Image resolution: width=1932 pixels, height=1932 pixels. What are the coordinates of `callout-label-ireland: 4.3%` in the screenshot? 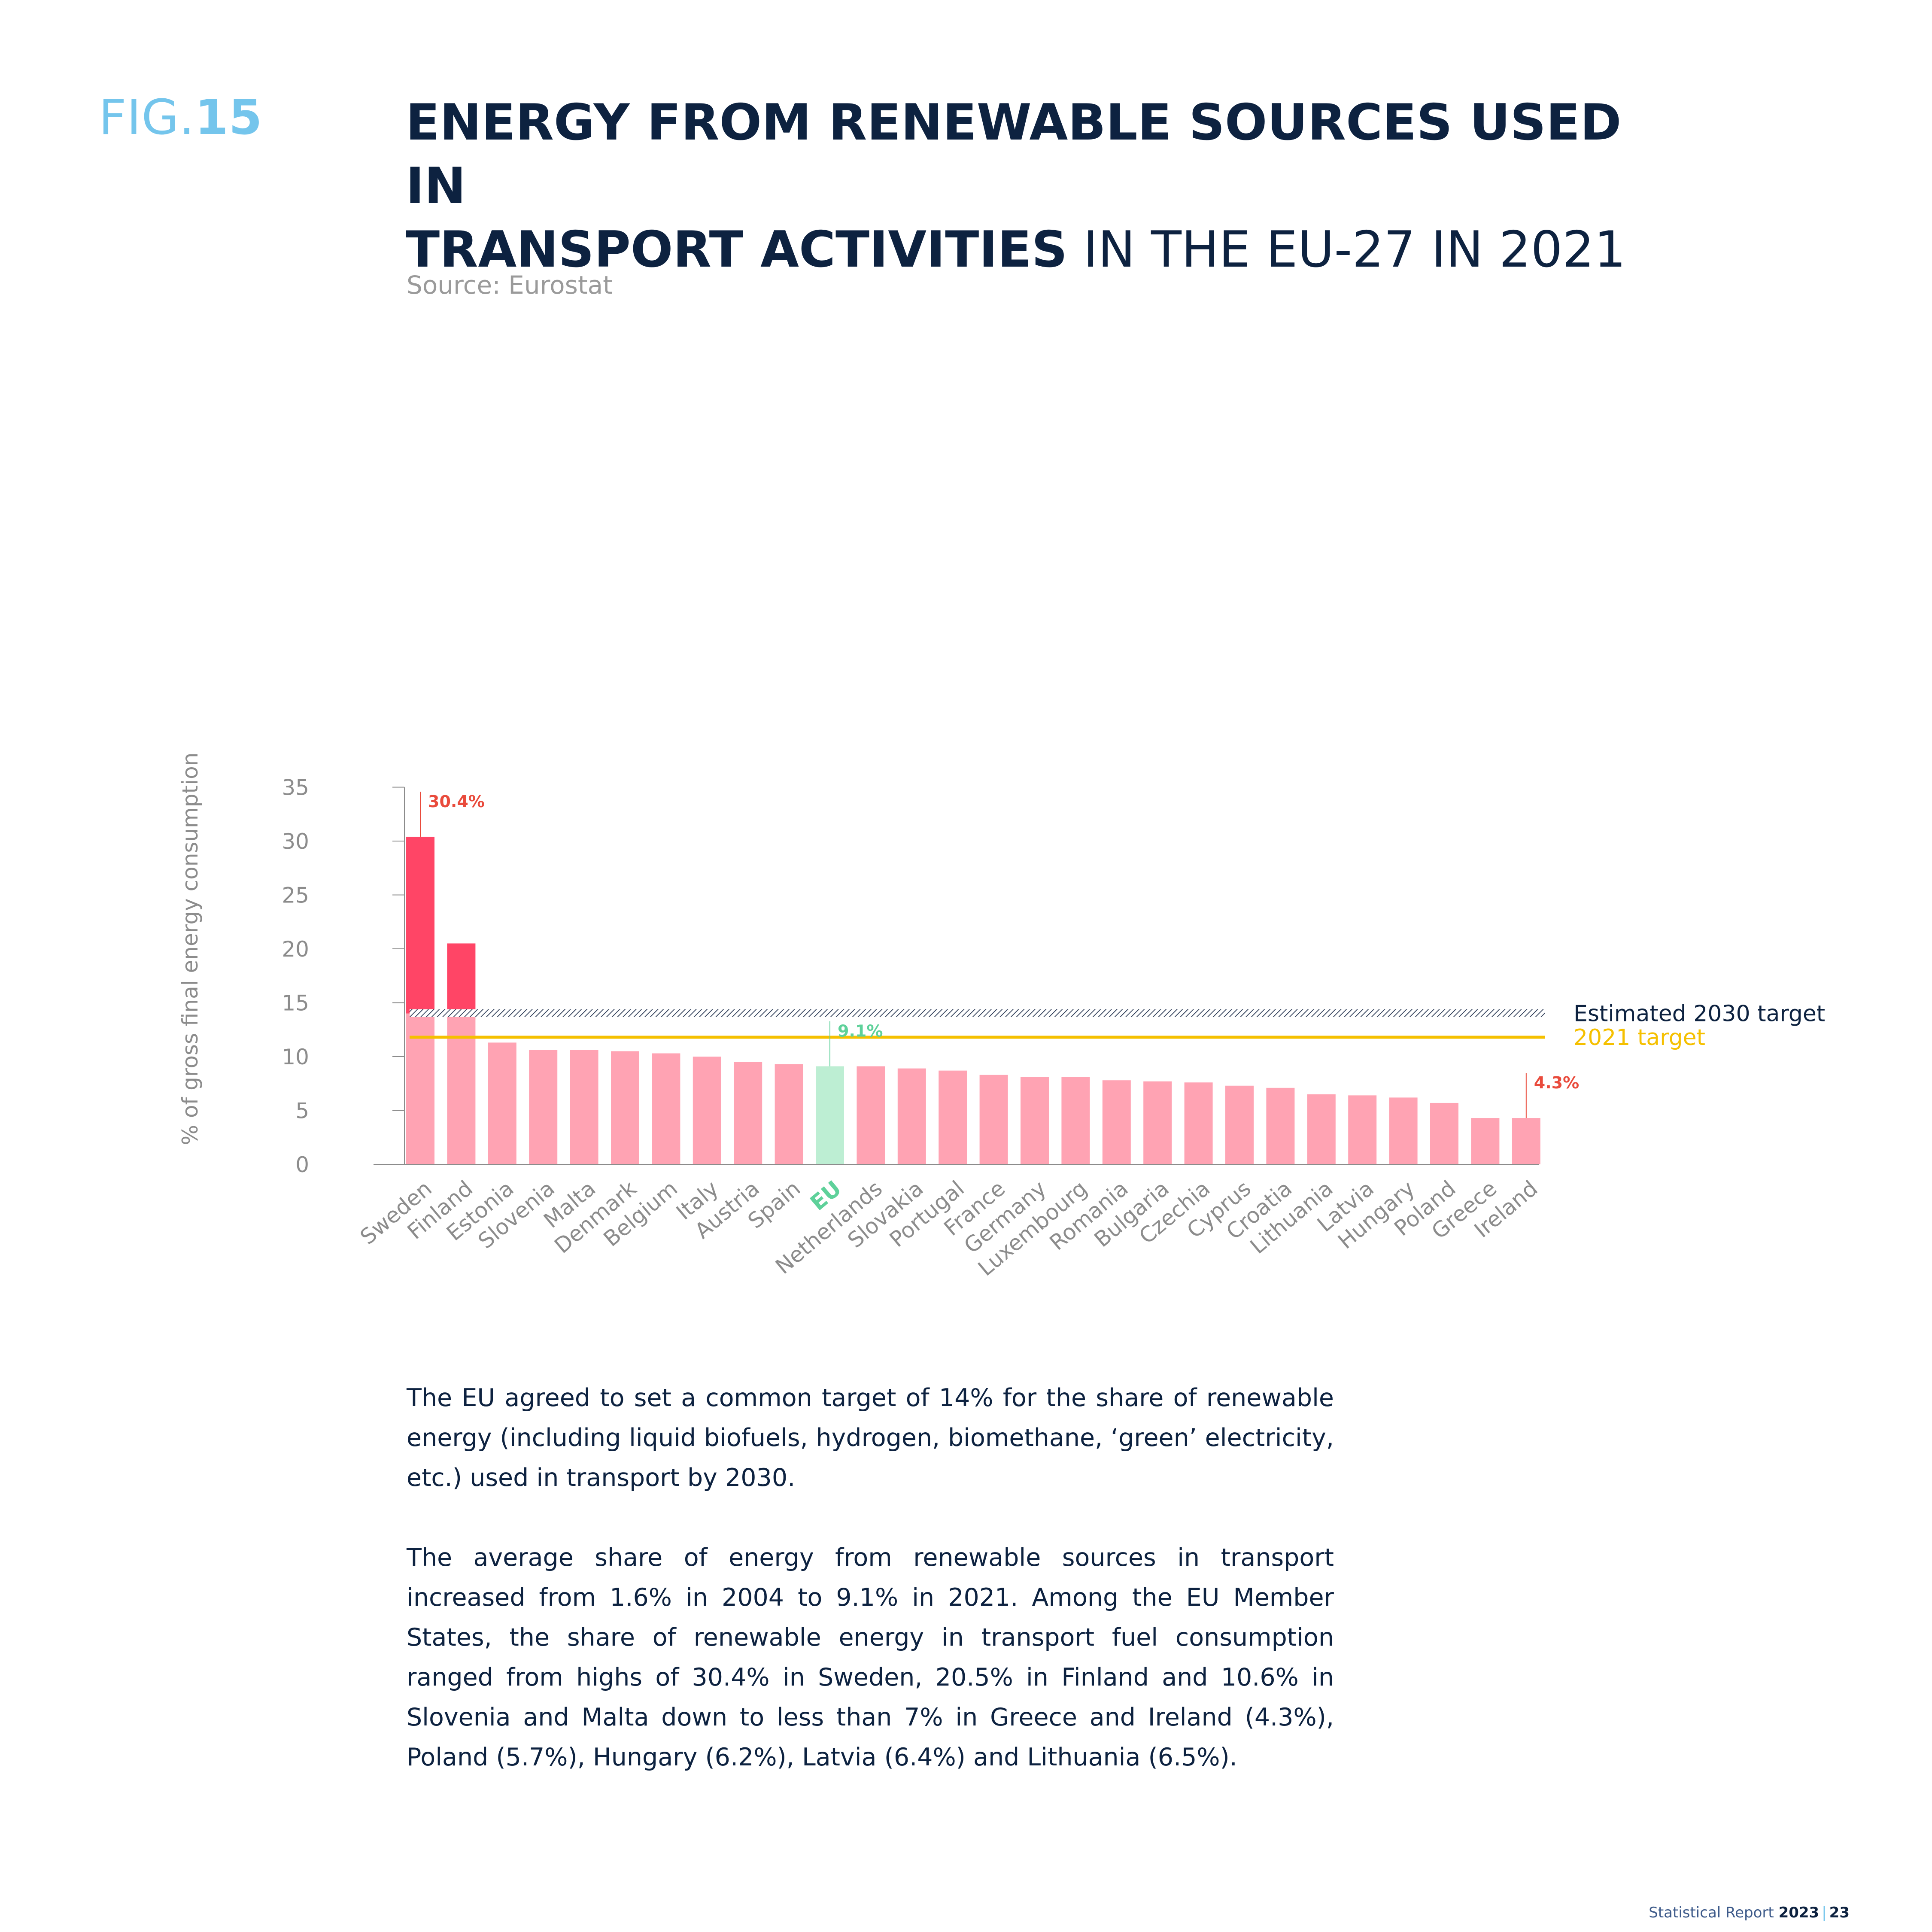 It's located at (1557, 1082).